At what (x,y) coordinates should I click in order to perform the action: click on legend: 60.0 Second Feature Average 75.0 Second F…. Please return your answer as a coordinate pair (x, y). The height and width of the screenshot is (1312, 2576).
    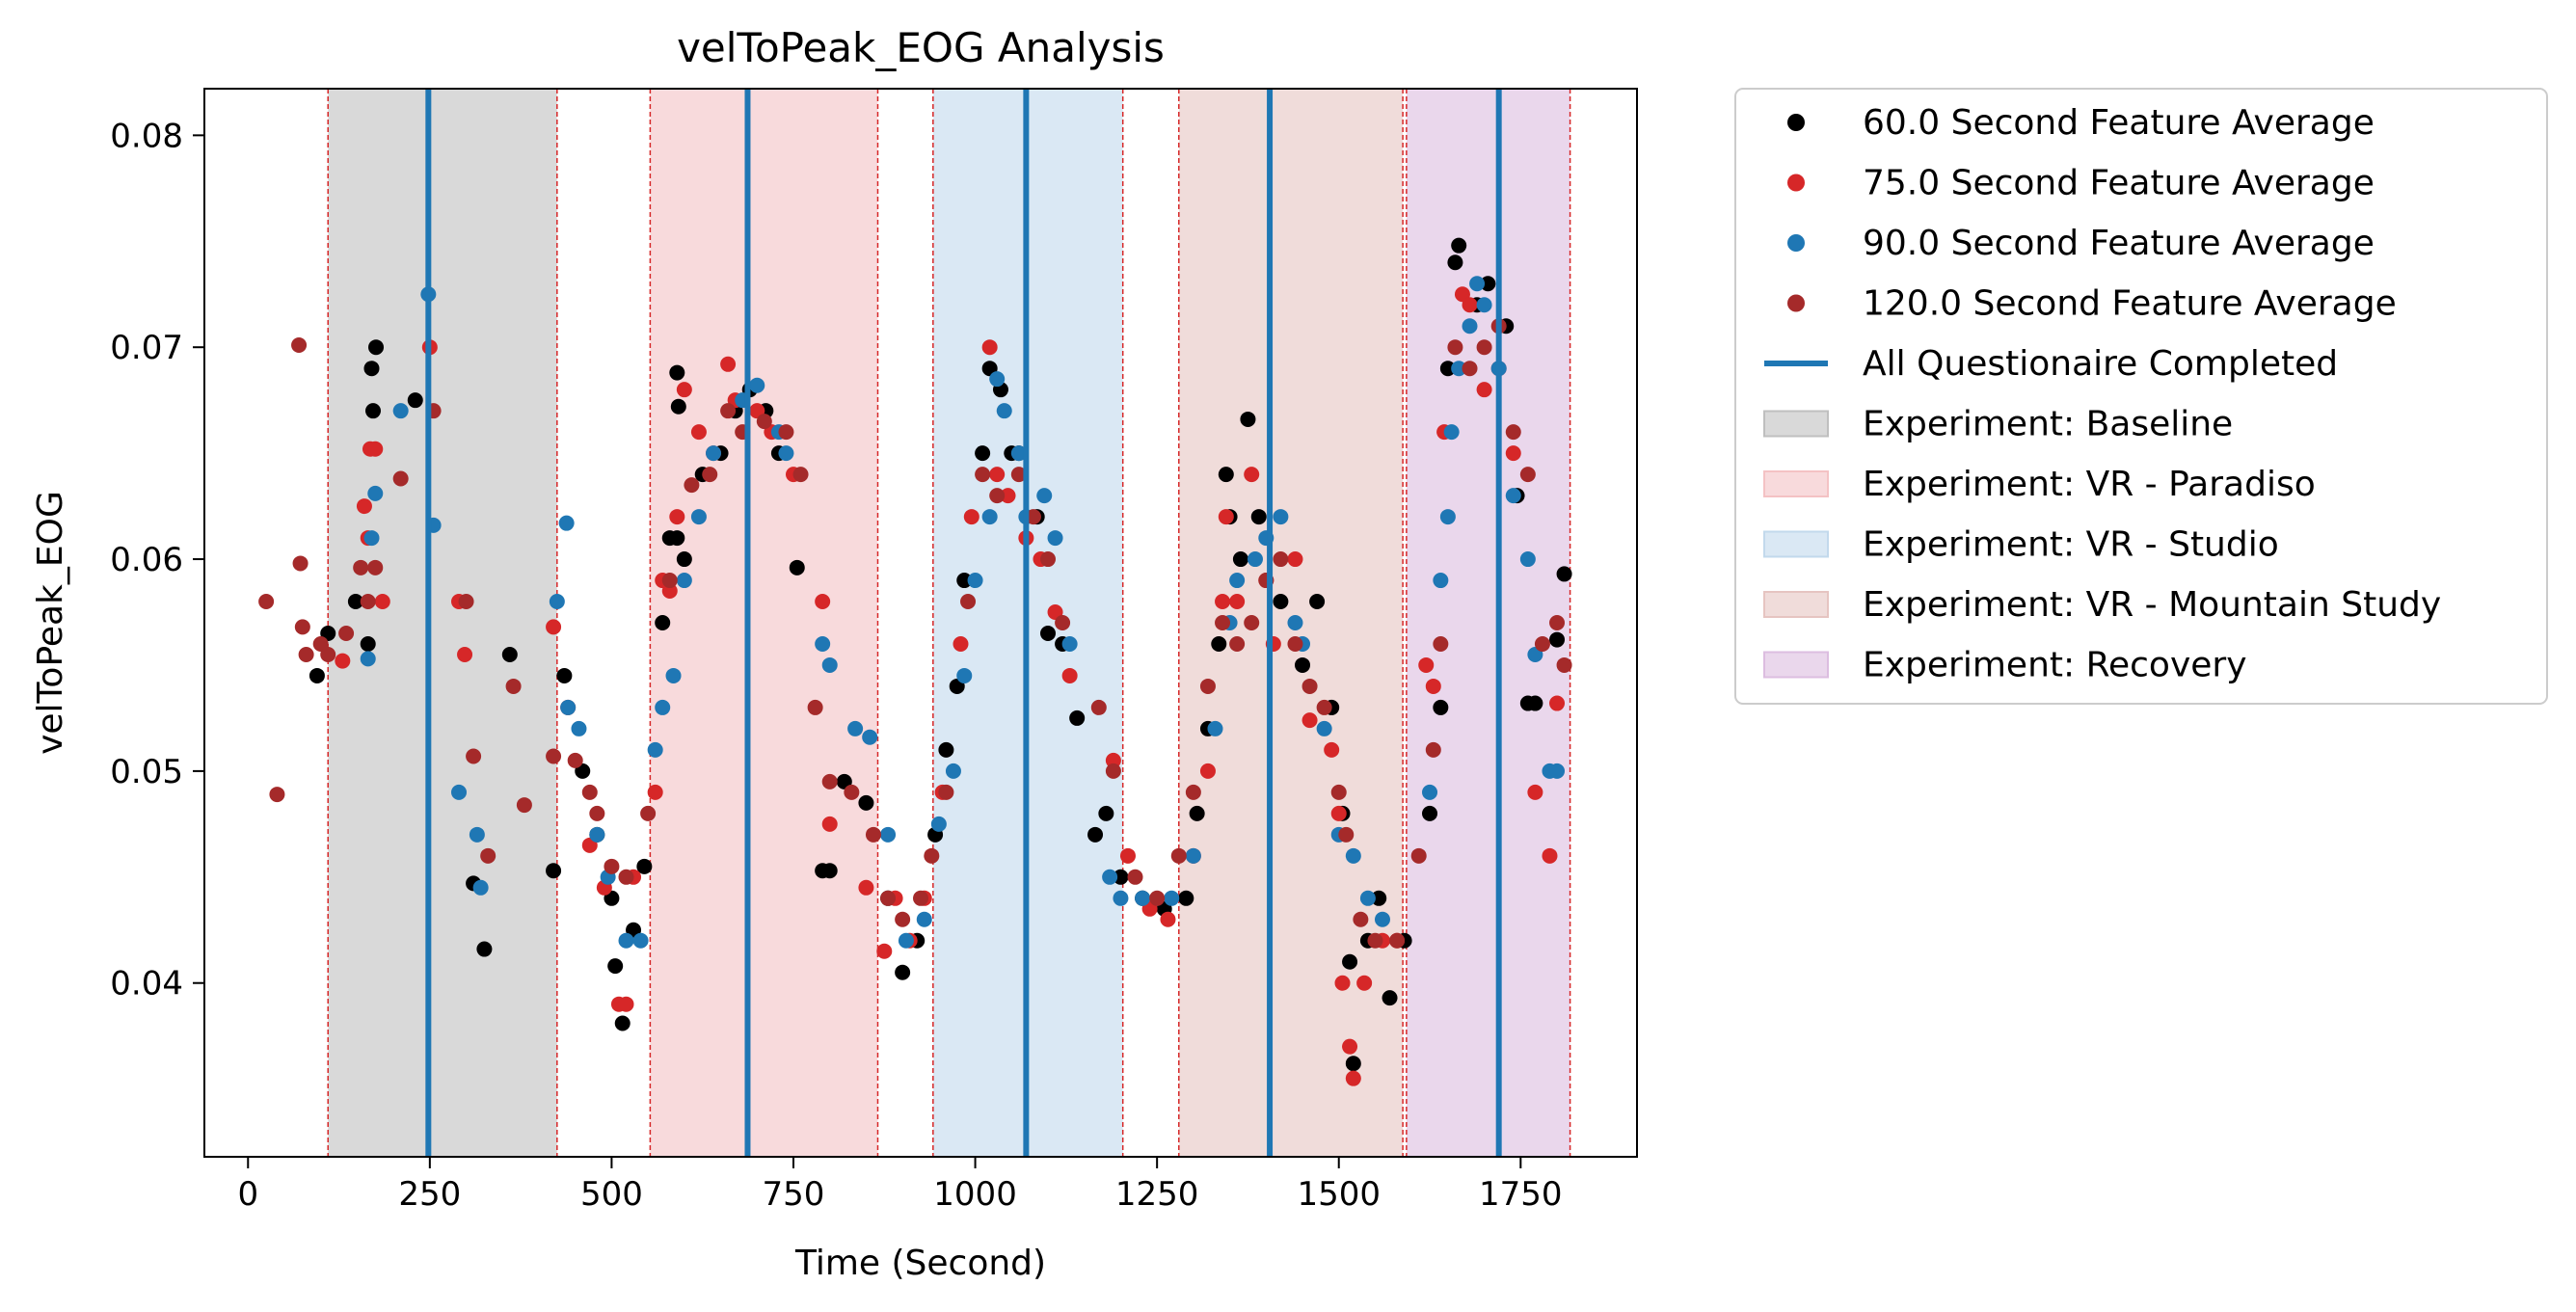
    Looking at the image, I should click on (2141, 396).